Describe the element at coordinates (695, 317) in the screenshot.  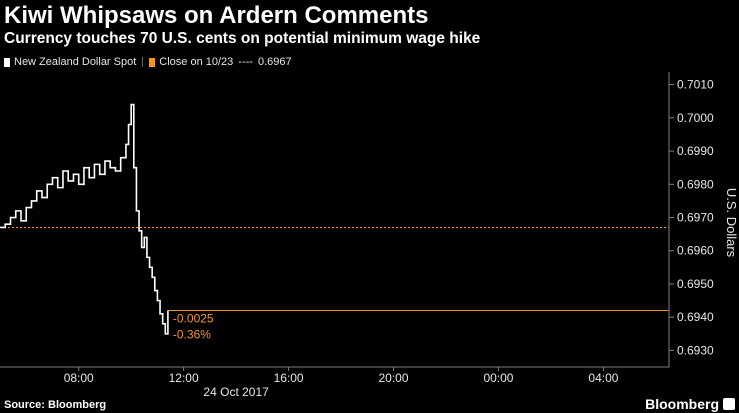
I see `y-tick-label: 0.6940` at that location.